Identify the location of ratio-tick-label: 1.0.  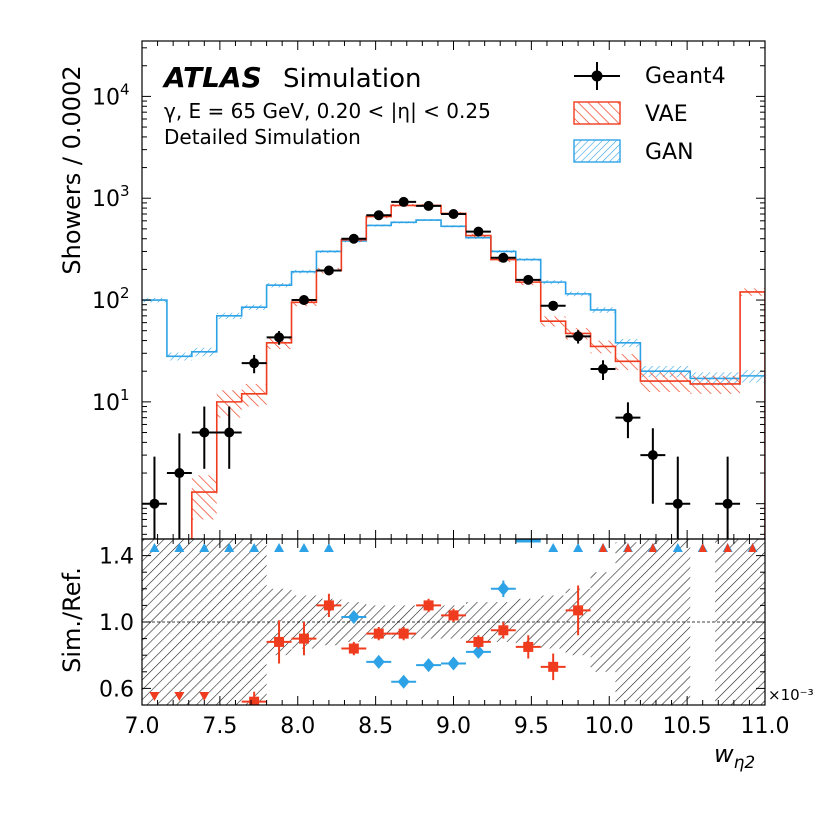
(116, 623).